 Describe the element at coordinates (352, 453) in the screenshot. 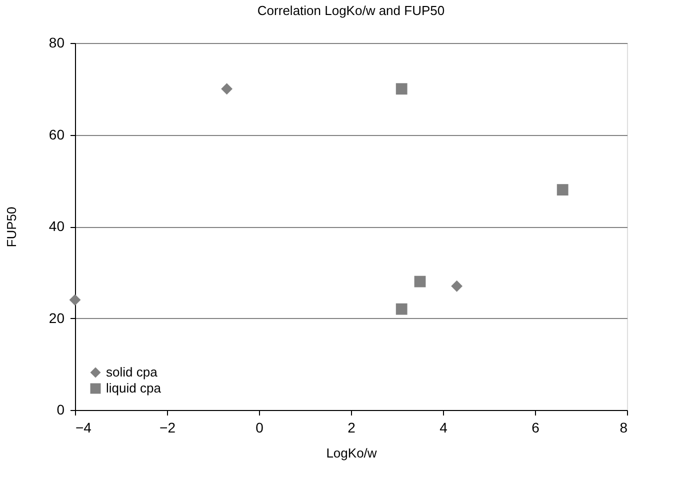

I see `x-axis-title: LogKo/w` at that location.